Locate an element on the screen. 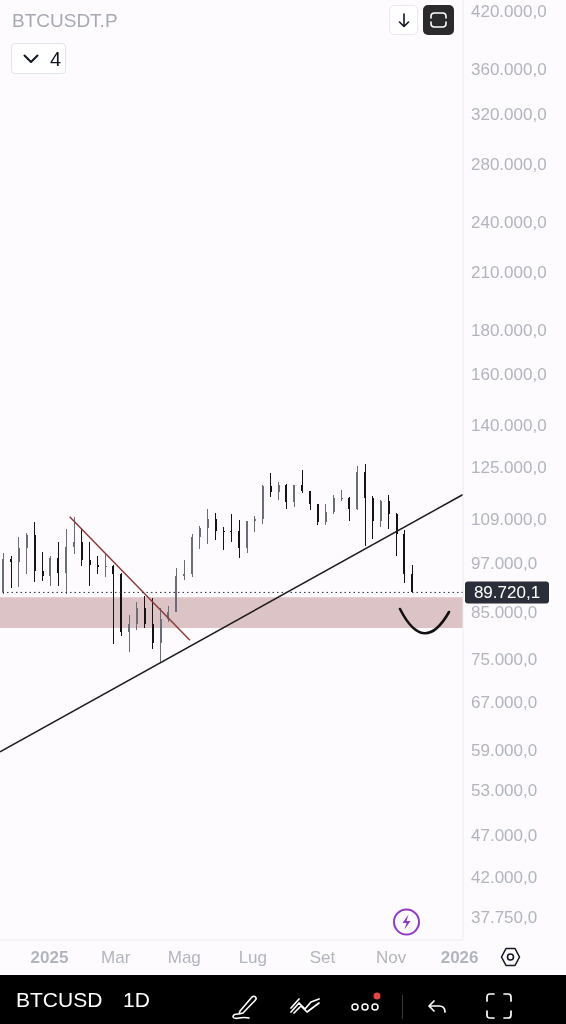 This screenshot has width=566, height=1024. annotation: 4 is located at coordinates (56, 59).